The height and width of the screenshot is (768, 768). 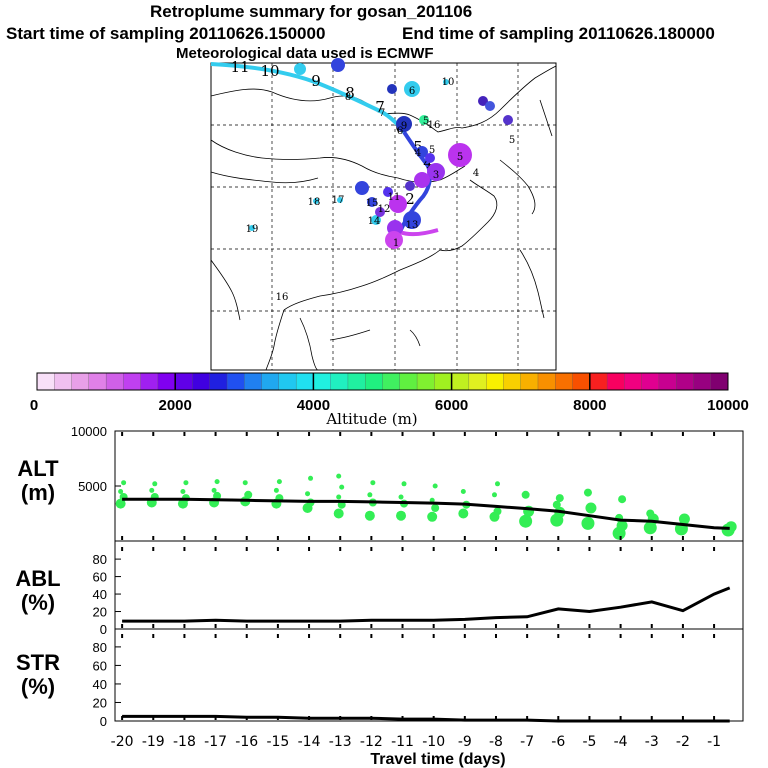 What do you see at coordinates (396, 243) in the screenshot?
I see `cluster-label: 1` at bounding box center [396, 243].